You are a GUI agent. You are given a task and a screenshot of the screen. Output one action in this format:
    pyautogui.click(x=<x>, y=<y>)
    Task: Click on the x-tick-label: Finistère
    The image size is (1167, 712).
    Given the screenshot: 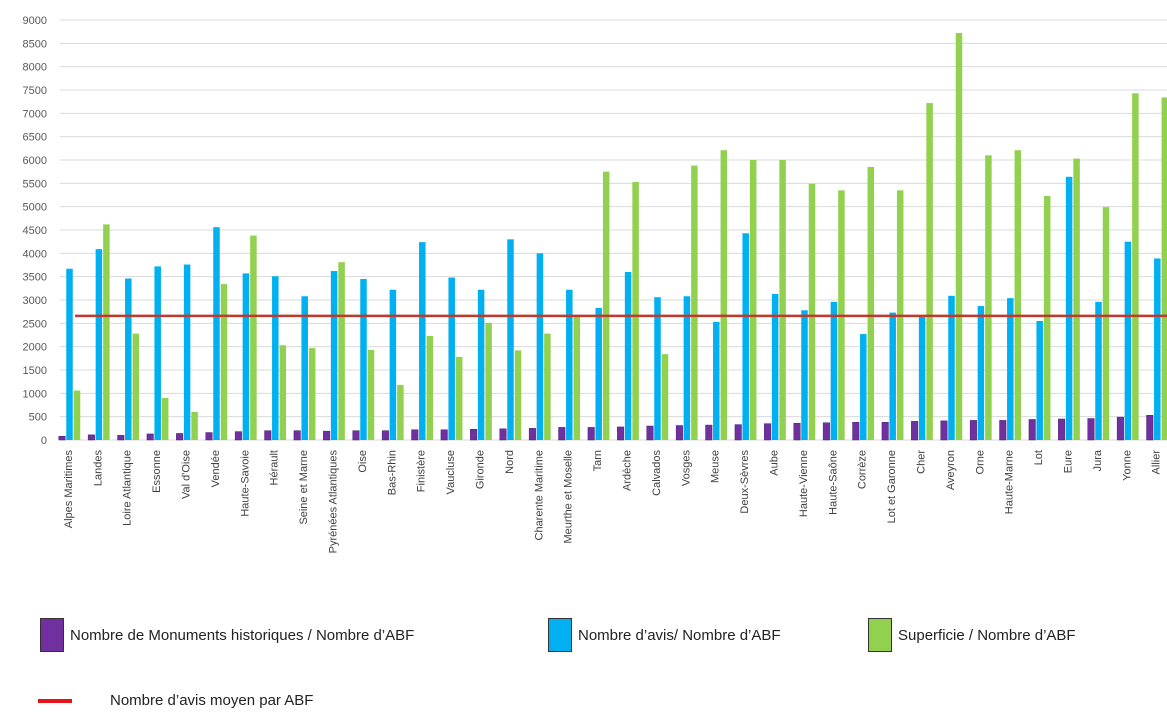 What is the action you would take?
    pyautogui.click(x=422, y=471)
    